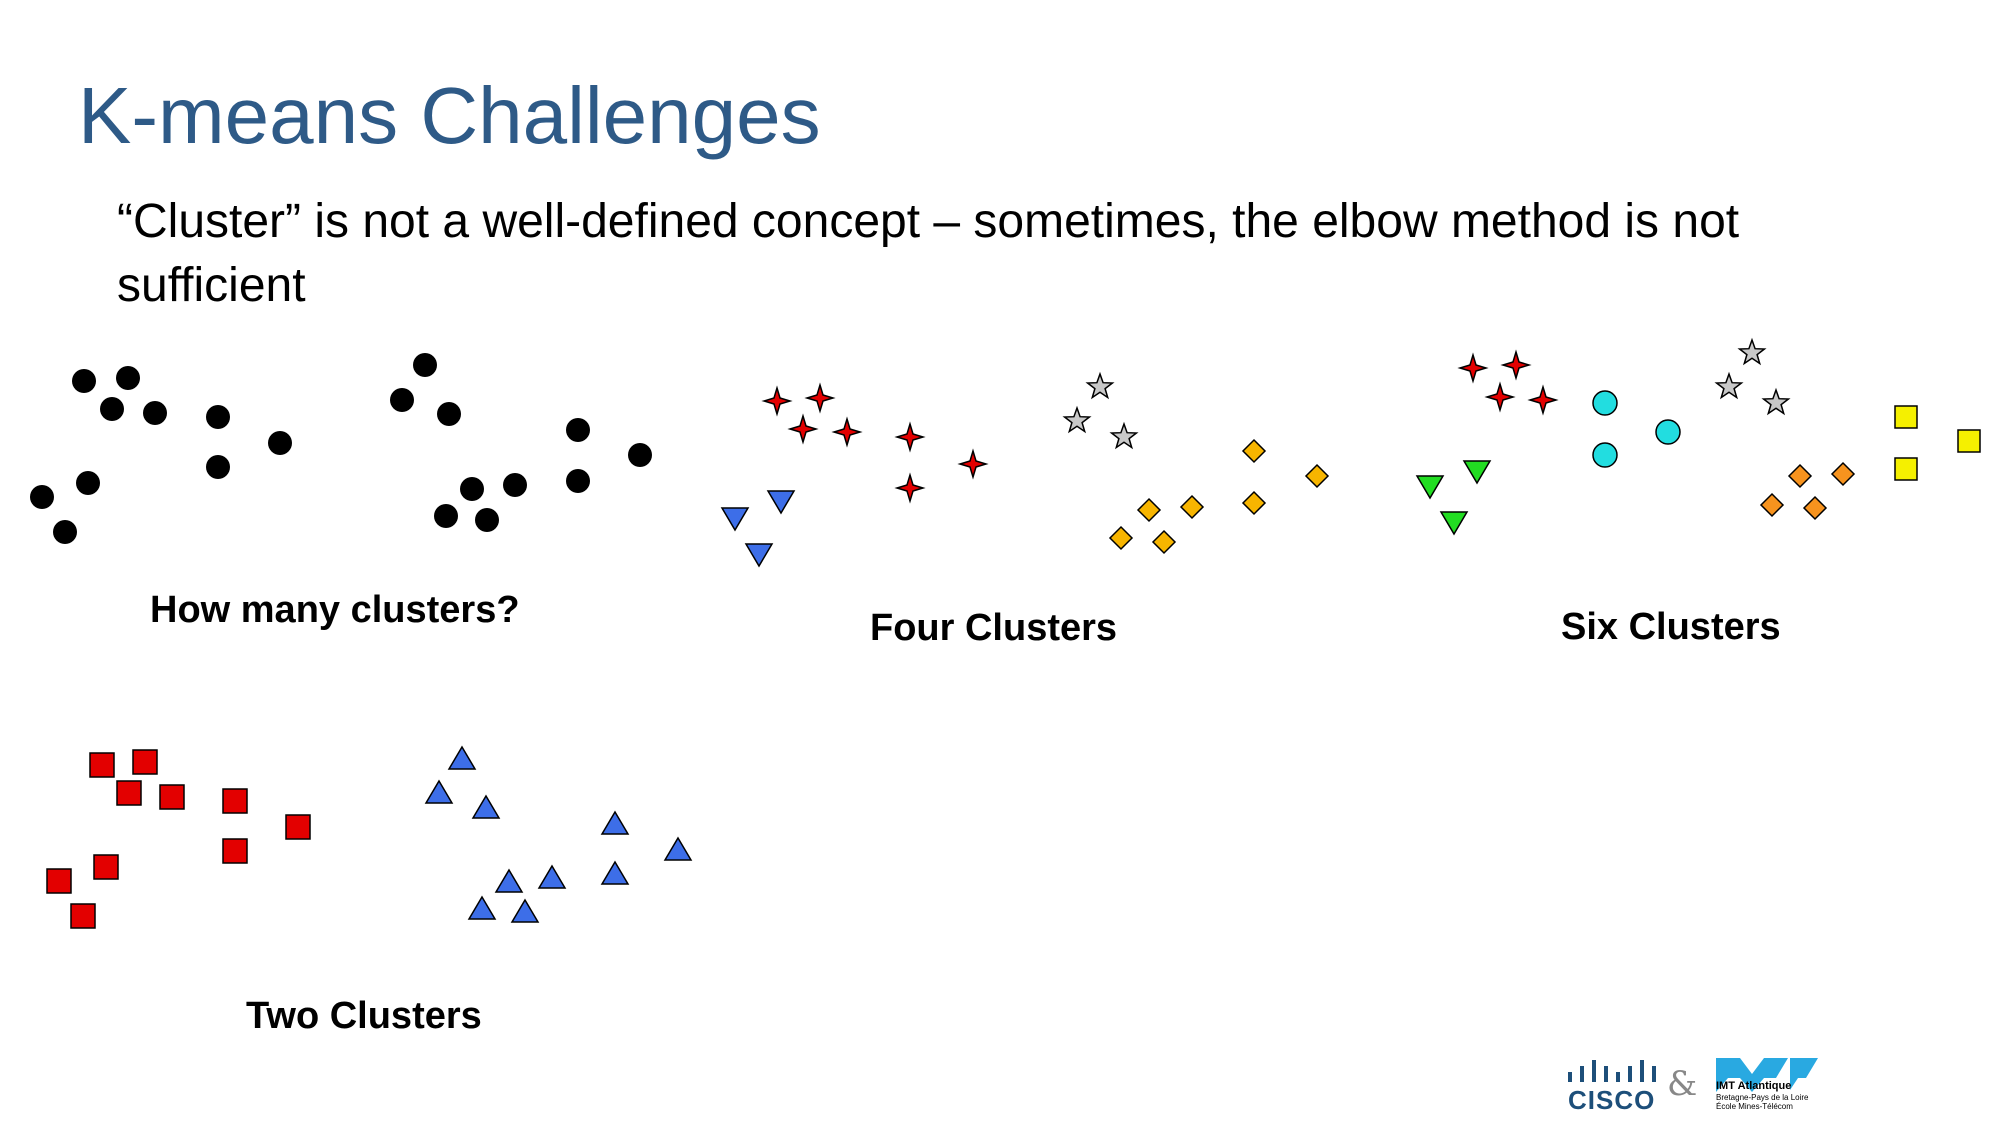 Image resolution: width=2000 pixels, height=1125 pixels. Describe the element at coordinates (994, 628) in the screenshot. I see `caption-four-clusters: Four Clusters` at that location.